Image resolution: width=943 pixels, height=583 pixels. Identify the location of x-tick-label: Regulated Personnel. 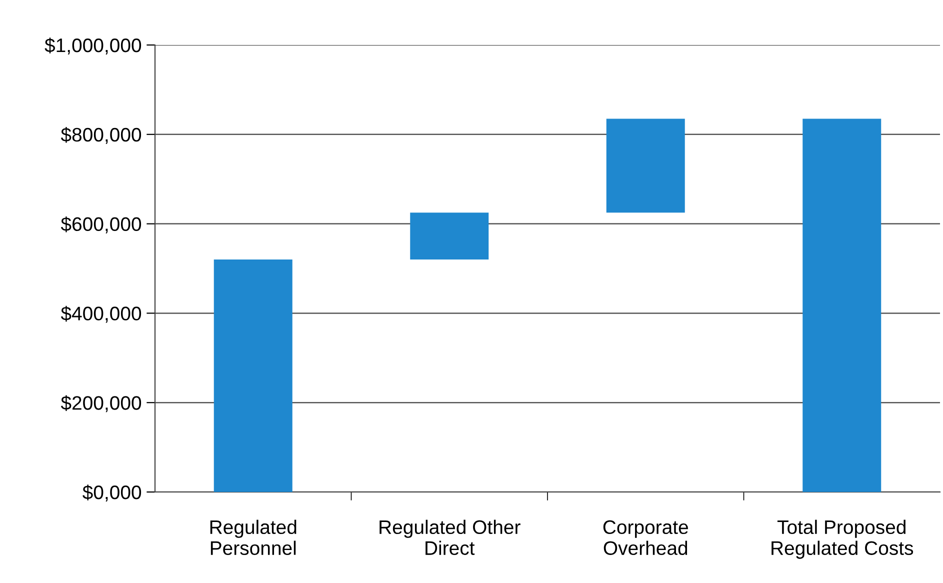
(253, 538).